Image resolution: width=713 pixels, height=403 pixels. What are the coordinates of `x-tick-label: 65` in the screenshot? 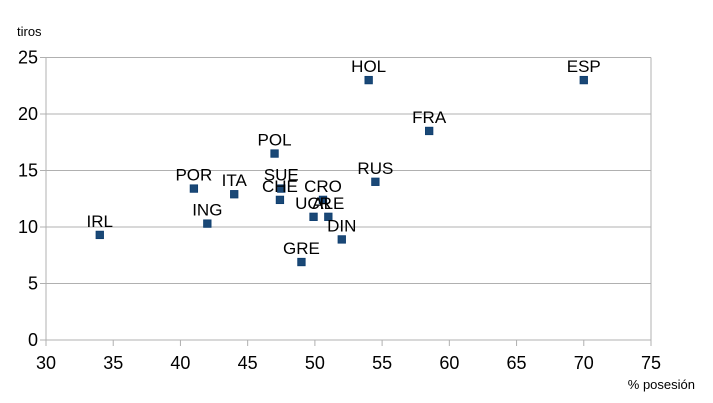 It's located at (517, 363).